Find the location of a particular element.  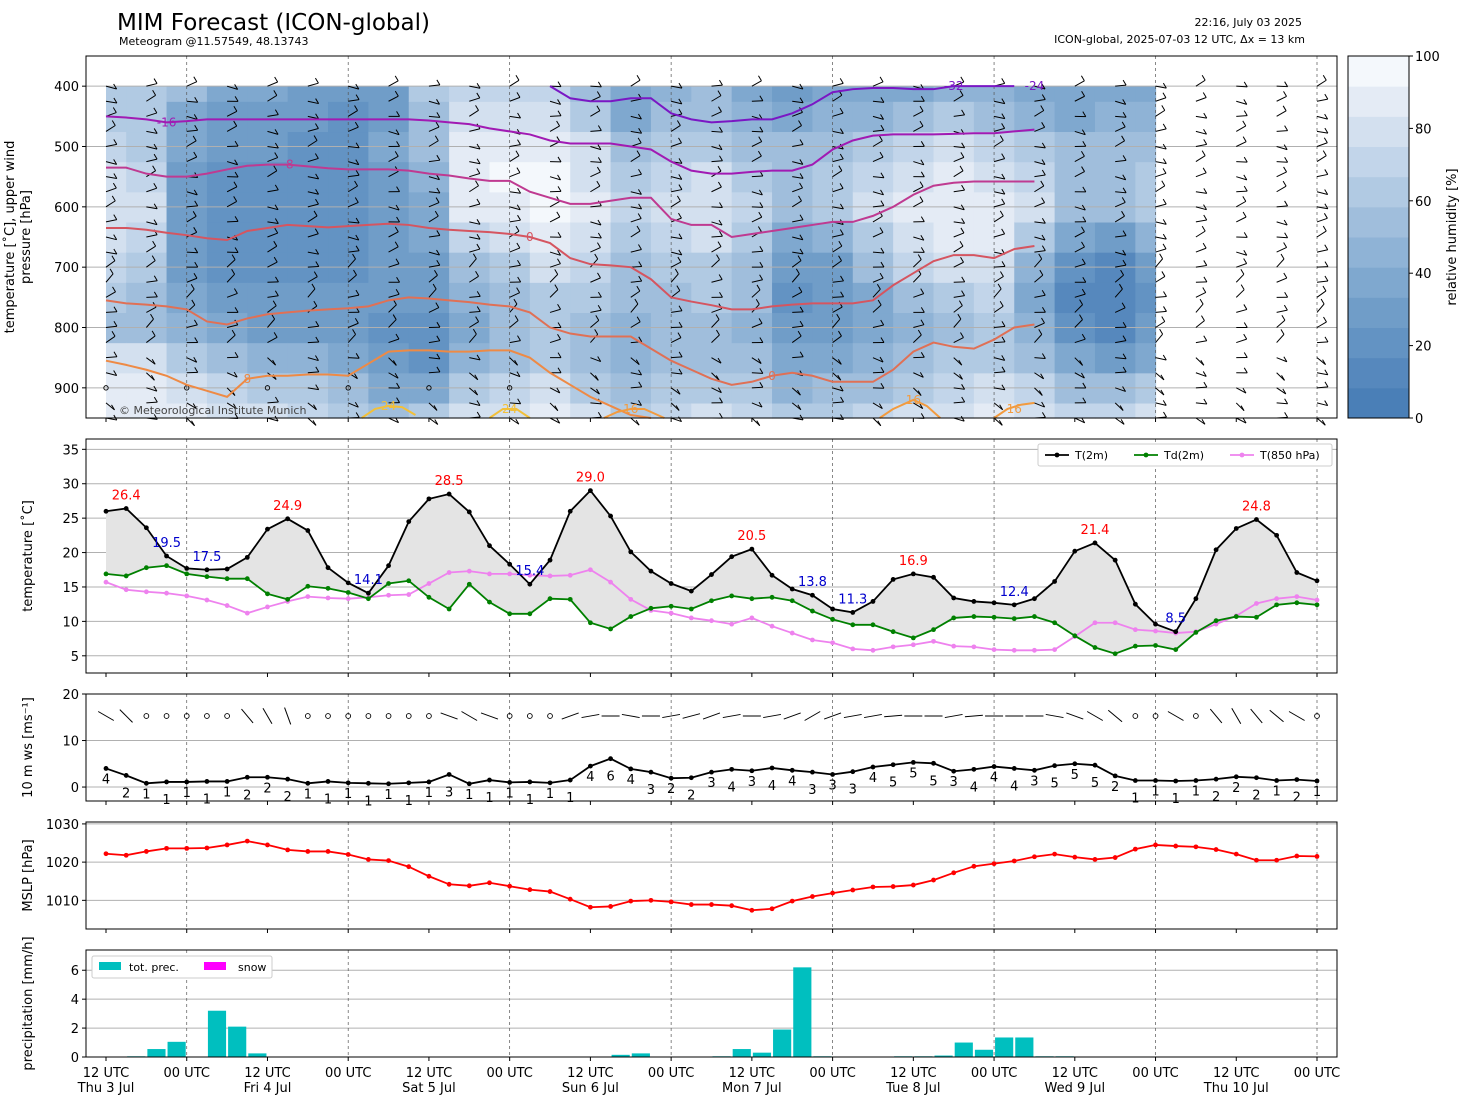

isotherm-label: -24 is located at coordinates (1035, 86).